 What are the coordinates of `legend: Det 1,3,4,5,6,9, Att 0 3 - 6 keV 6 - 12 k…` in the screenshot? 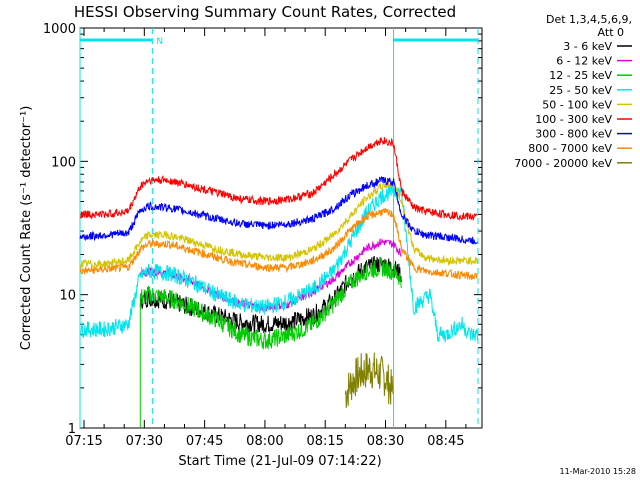 It's located at (573, 91).